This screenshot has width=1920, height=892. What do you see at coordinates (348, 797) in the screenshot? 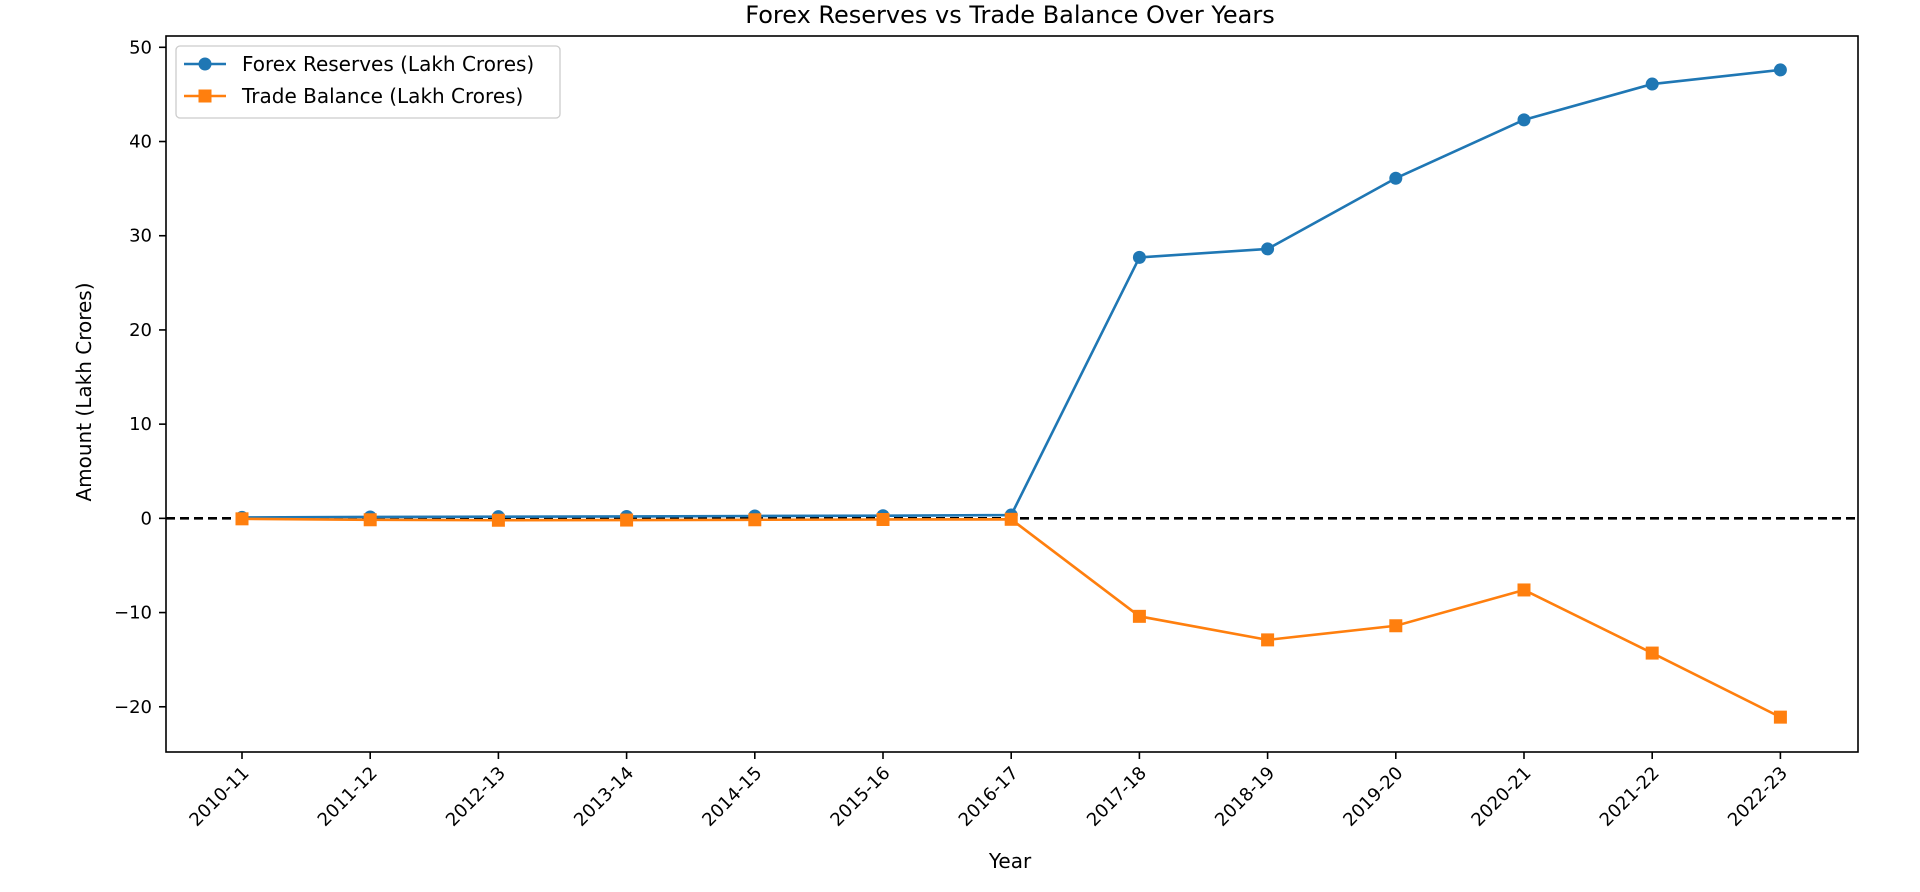
I see `x-tick-label: 2011-12` at bounding box center [348, 797].